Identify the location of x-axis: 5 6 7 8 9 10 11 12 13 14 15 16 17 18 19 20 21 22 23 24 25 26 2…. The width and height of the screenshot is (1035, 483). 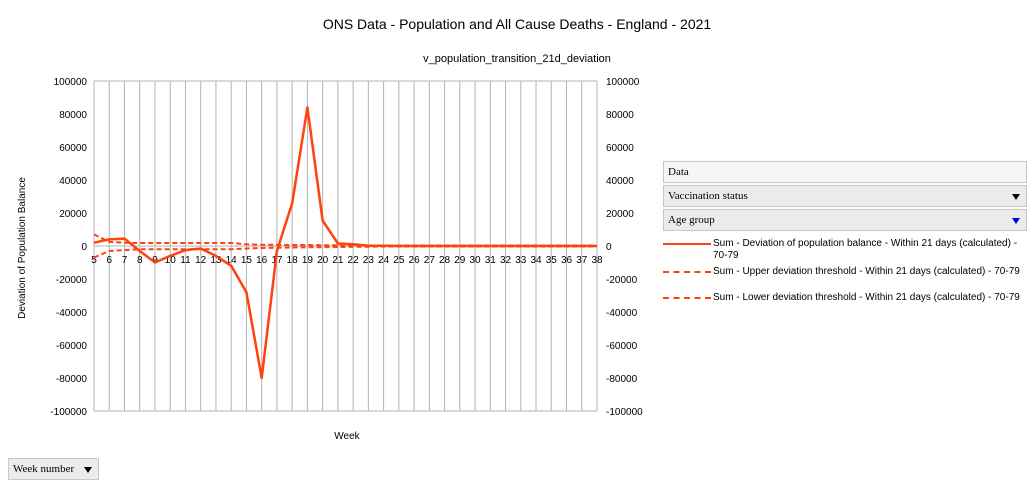
(347, 260).